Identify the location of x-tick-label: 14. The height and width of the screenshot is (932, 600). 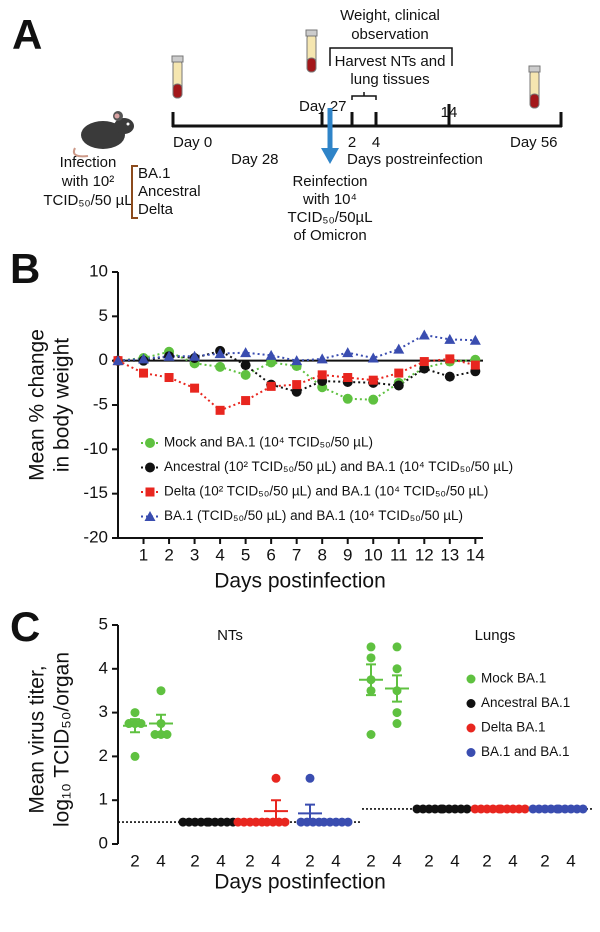
(475, 554).